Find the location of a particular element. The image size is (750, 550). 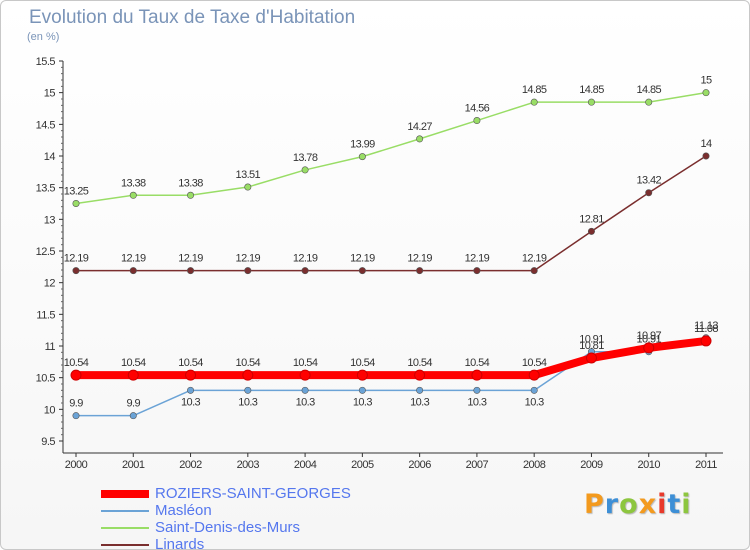

proxiti-logo: Proxiti is located at coordinates (638, 504).